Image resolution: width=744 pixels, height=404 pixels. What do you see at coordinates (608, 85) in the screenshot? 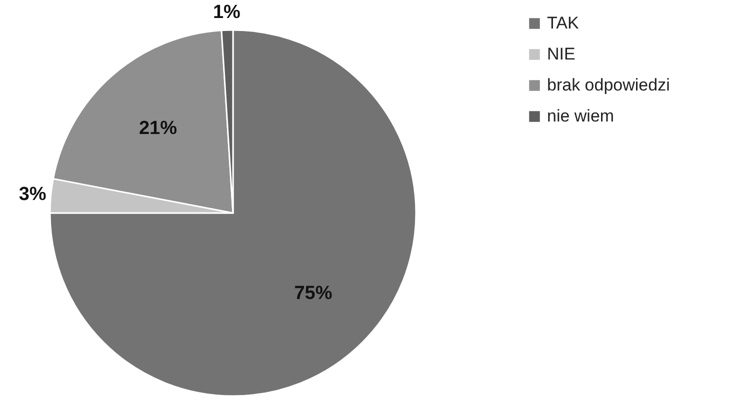
I see `legend-label: brak odpowiedzi` at bounding box center [608, 85].